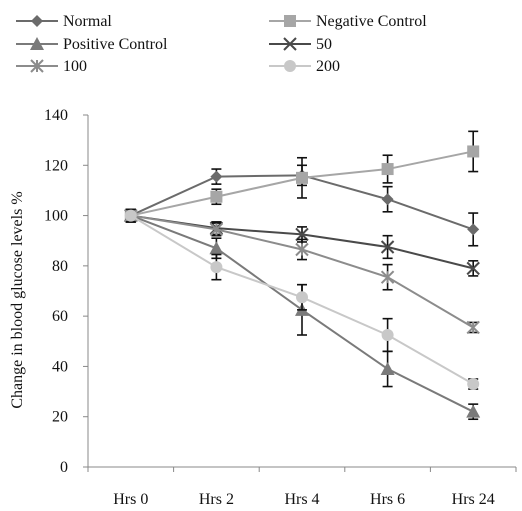 Image resolution: width=522 pixels, height=511 pixels. I want to click on legend-item: 200, so click(304, 66).